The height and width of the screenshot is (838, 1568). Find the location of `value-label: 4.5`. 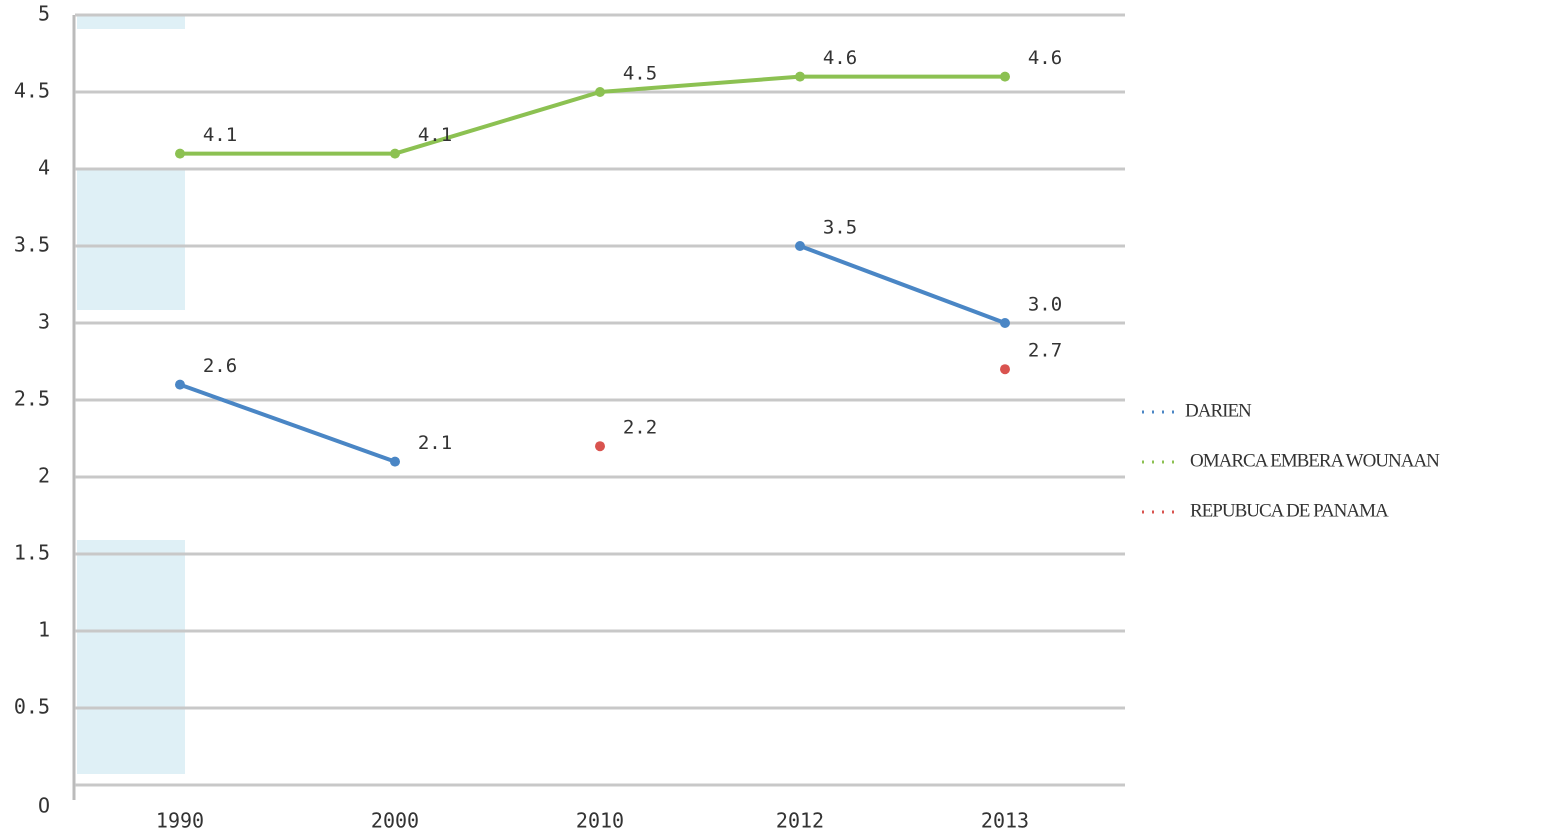

value-label: 4.5 is located at coordinates (640, 74).